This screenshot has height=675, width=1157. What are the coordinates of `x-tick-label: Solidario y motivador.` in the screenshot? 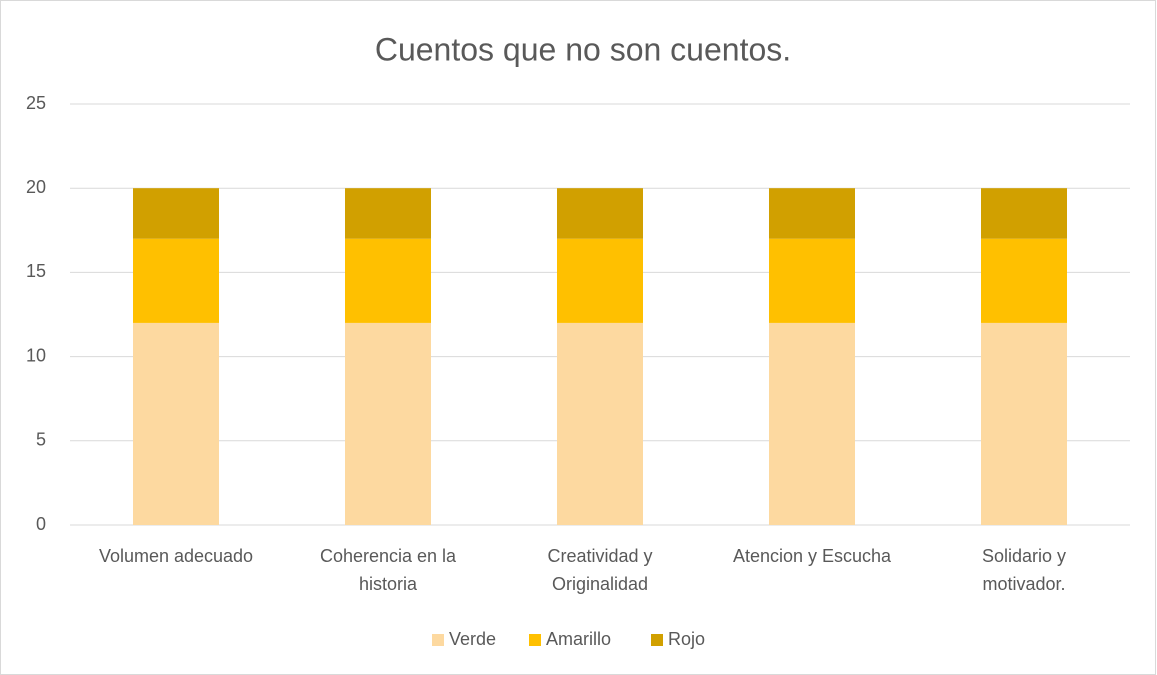 It's located at (1024, 570).